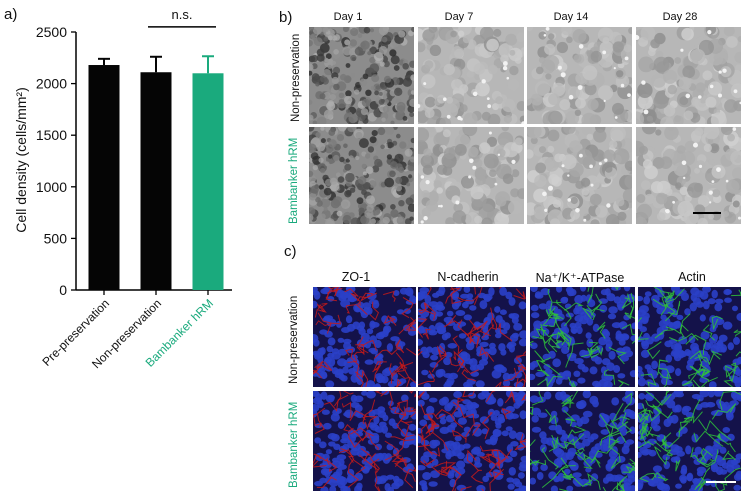 The width and height of the screenshot is (750, 493). I want to click on row-label-bambanker-c: Bambanker hRM, so click(294, 444).